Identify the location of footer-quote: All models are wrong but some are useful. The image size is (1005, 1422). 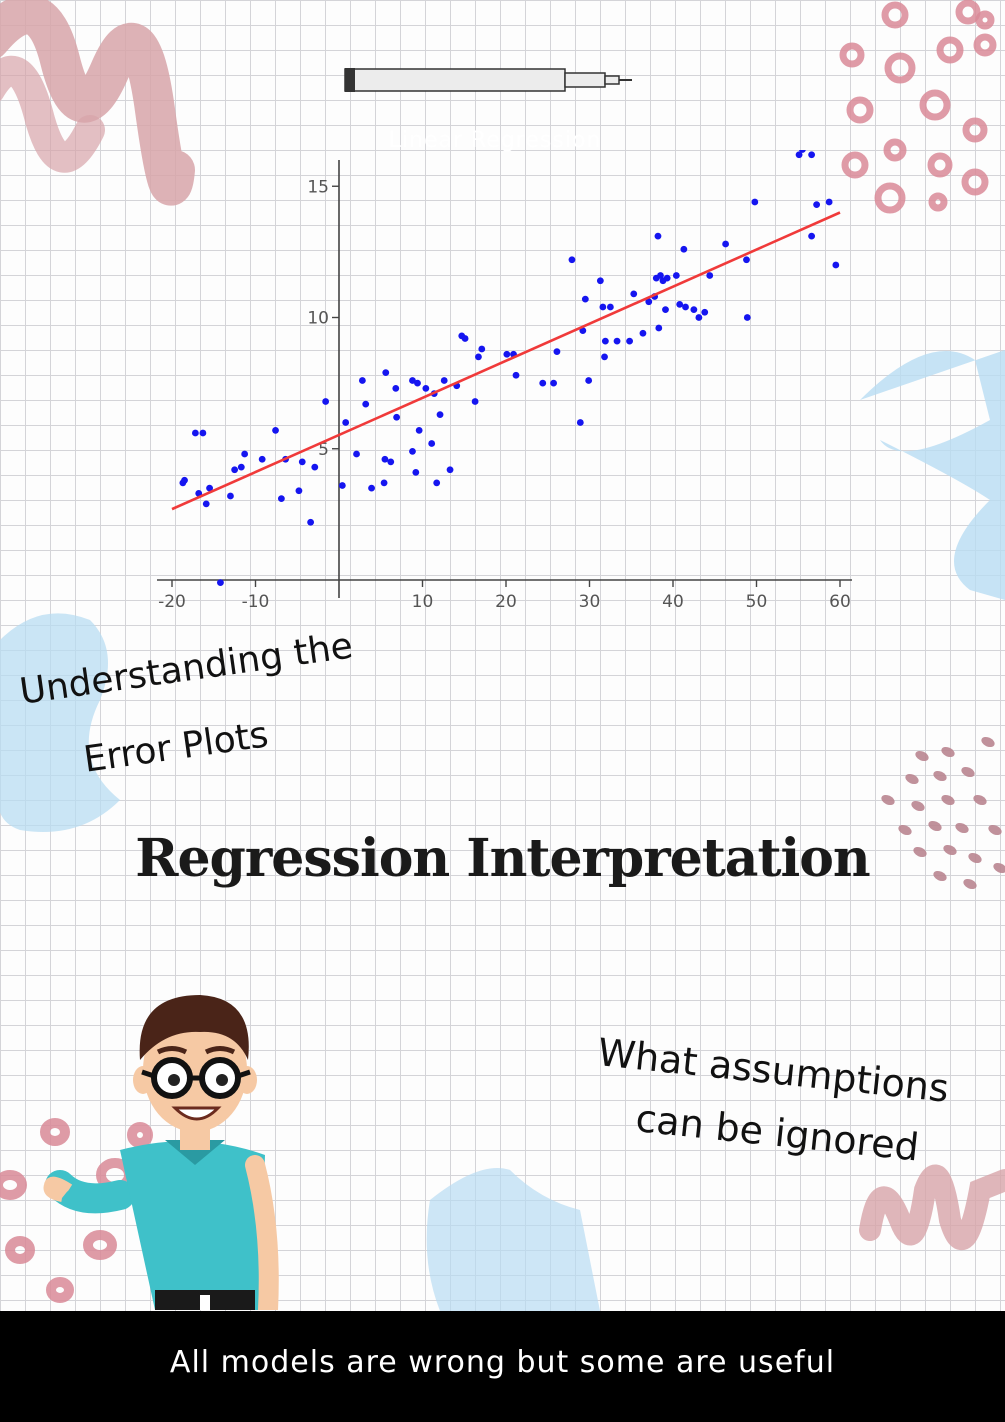
(502, 1362).